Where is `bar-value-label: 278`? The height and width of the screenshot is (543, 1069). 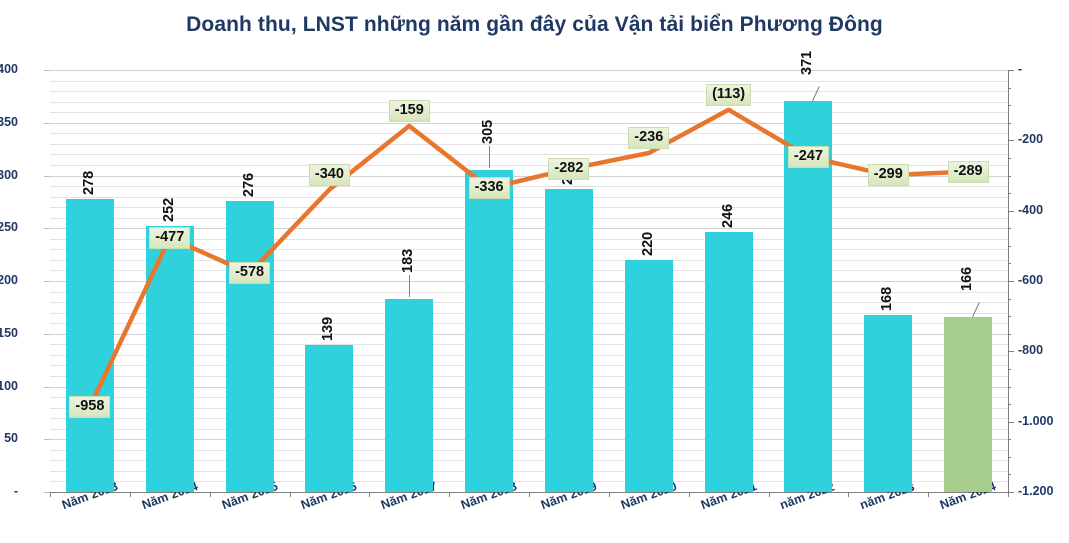
bar-value-label: 278 is located at coordinates (88, 182).